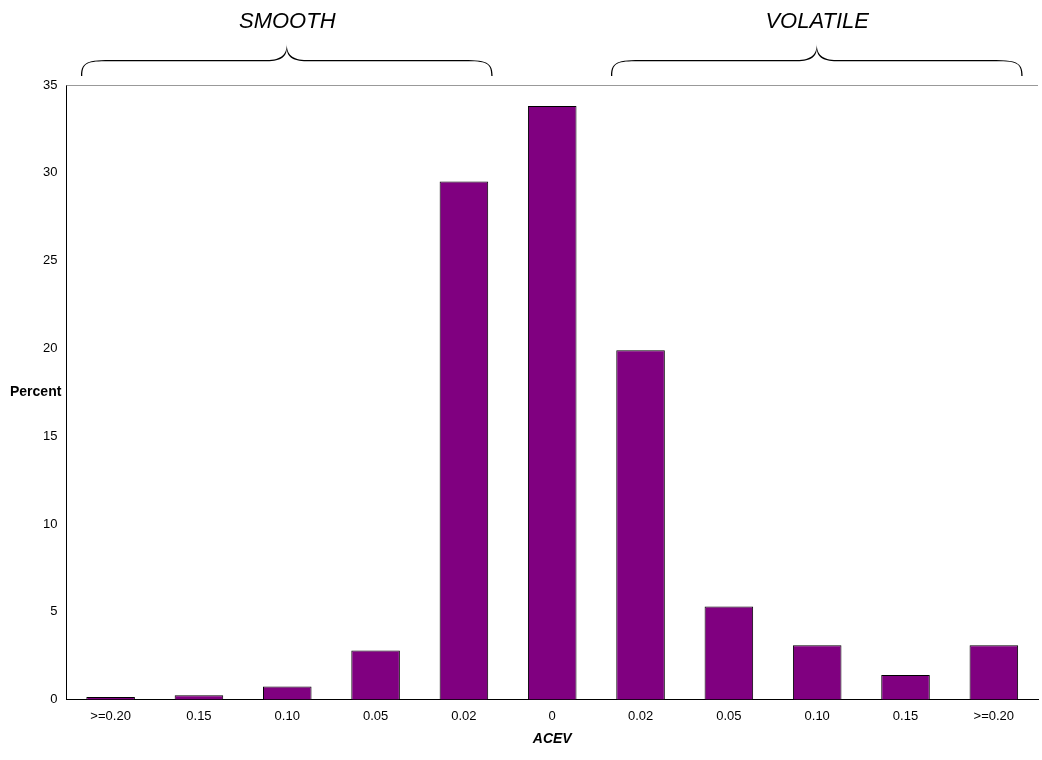  I want to click on y-tick-label: 5, so click(54, 611).